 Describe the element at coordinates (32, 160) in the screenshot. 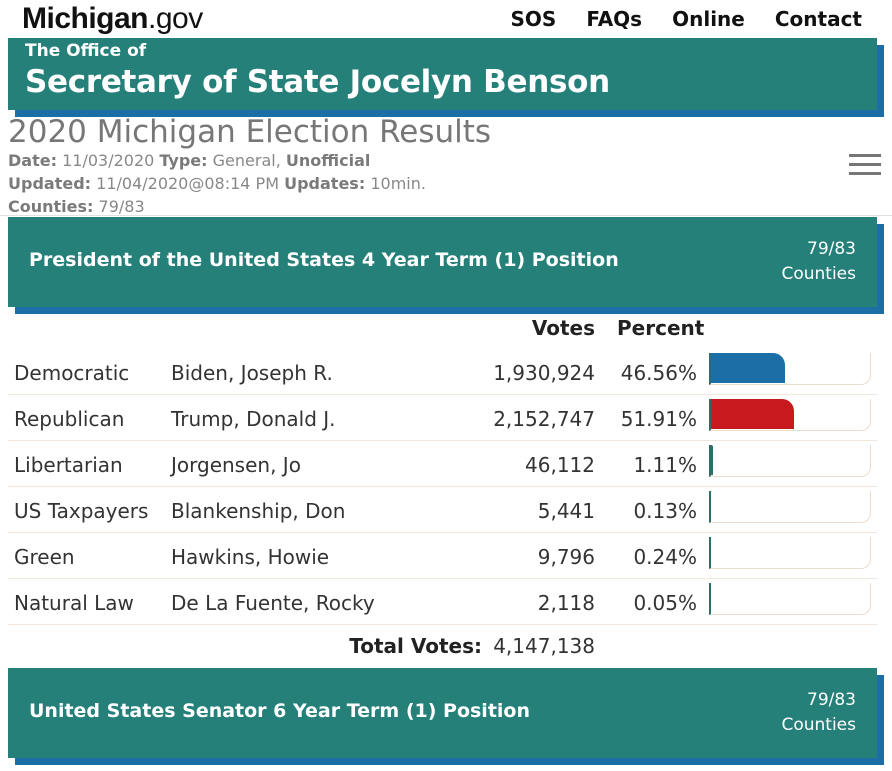

I see `date-label: Date:` at that location.